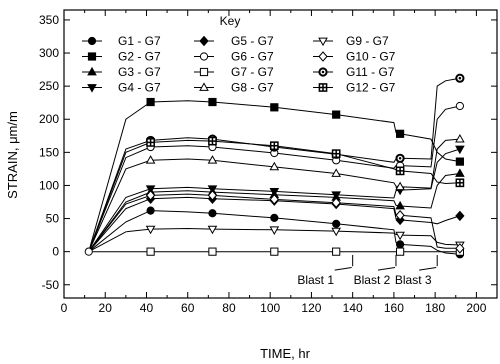  I want to click on legend-title: Key, so click(230, 21).